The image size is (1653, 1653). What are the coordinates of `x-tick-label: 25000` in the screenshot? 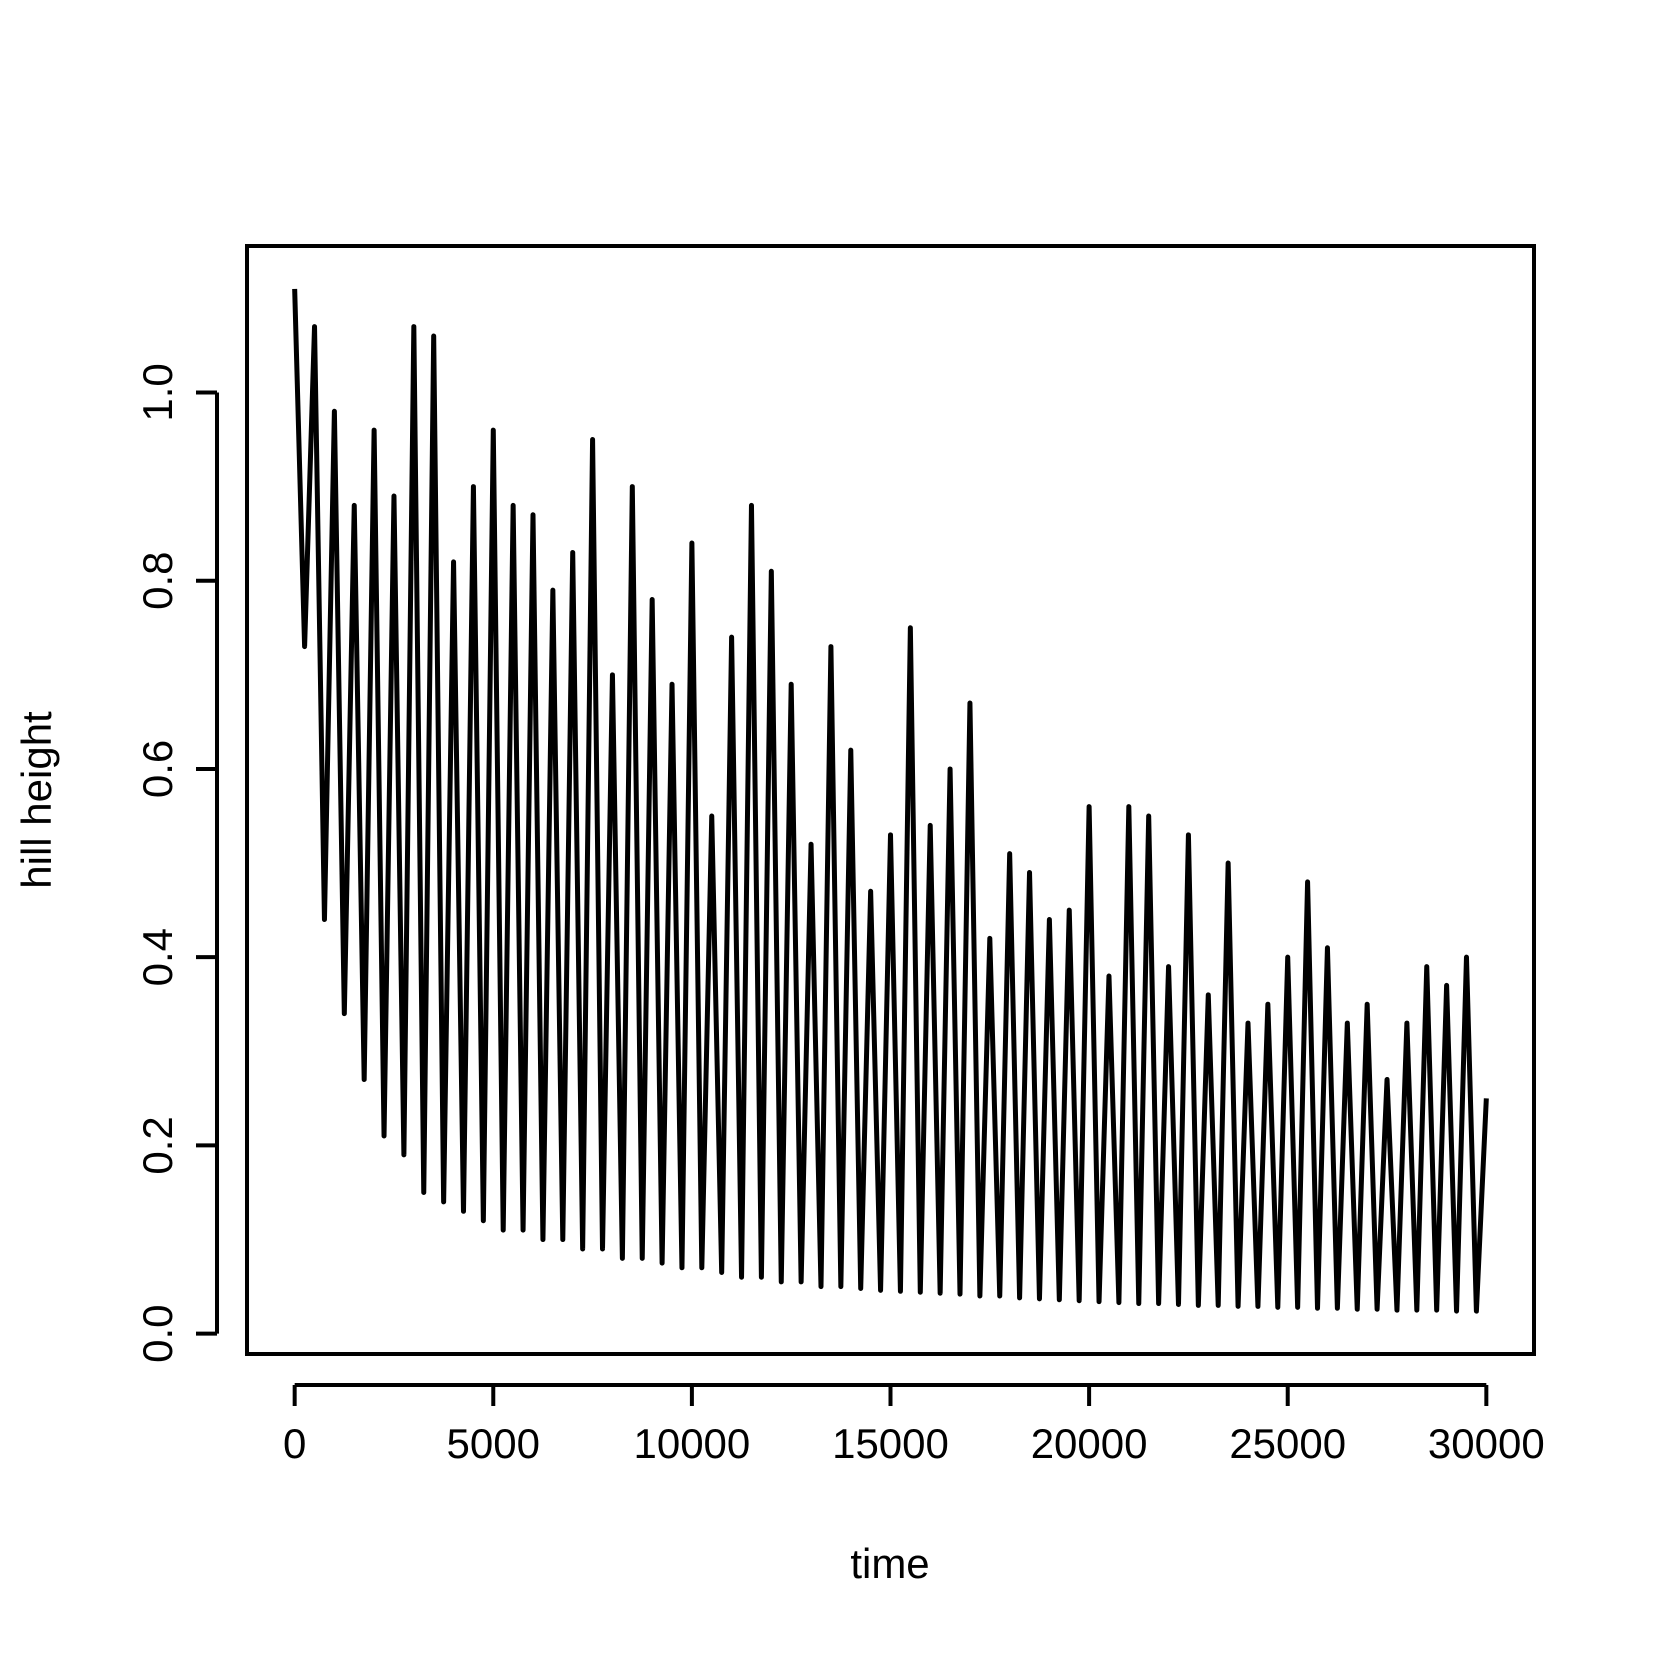 It's located at (1287, 1443).